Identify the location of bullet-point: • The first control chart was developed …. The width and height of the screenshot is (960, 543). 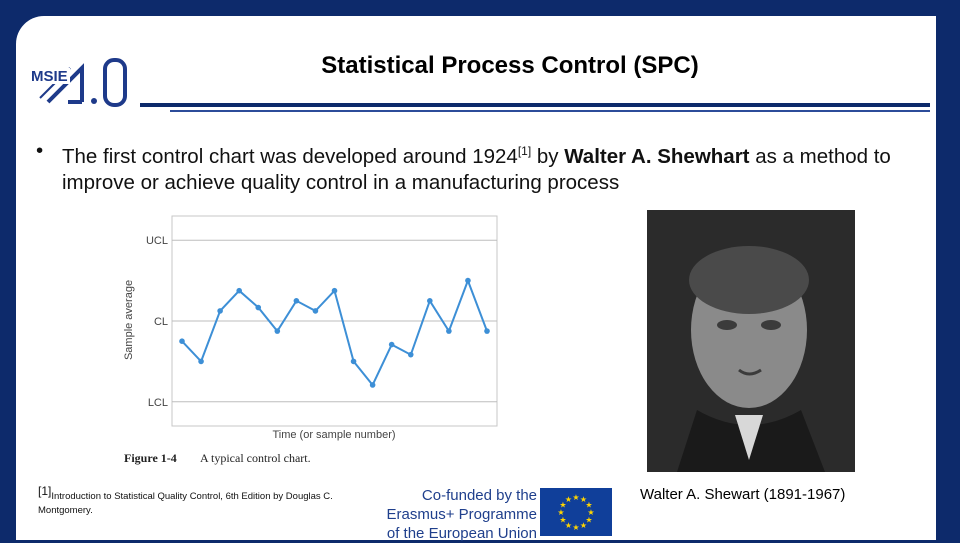
(476, 167).